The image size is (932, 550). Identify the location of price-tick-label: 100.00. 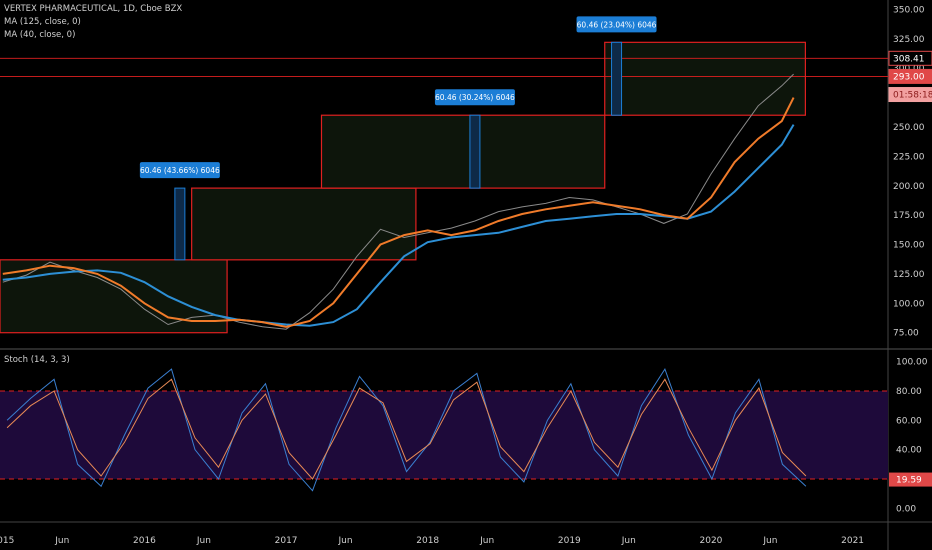
(909, 304).